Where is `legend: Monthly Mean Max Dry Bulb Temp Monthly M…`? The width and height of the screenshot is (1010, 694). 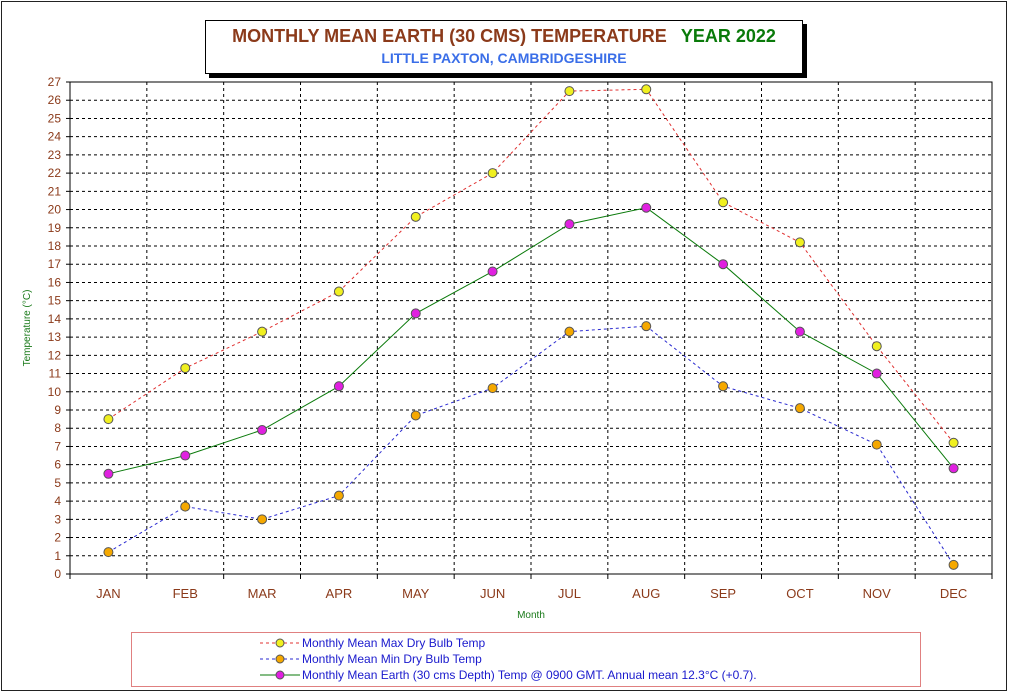
legend: Monthly Mean Max Dry Bulb Temp Monthly M… is located at coordinates (526, 659).